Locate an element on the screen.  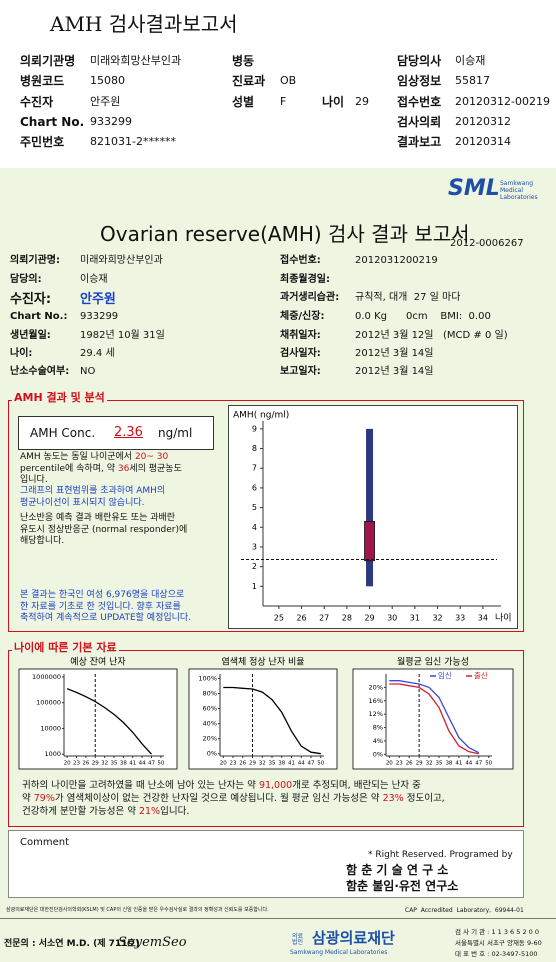
field-label: 생년월일: is located at coordinates (30, 335).